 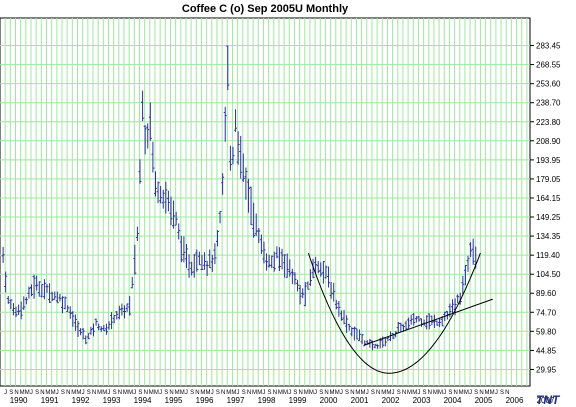 What do you see at coordinates (548, 179) in the screenshot?
I see `y-tick-label: 179.05` at bounding box center [548, 179].